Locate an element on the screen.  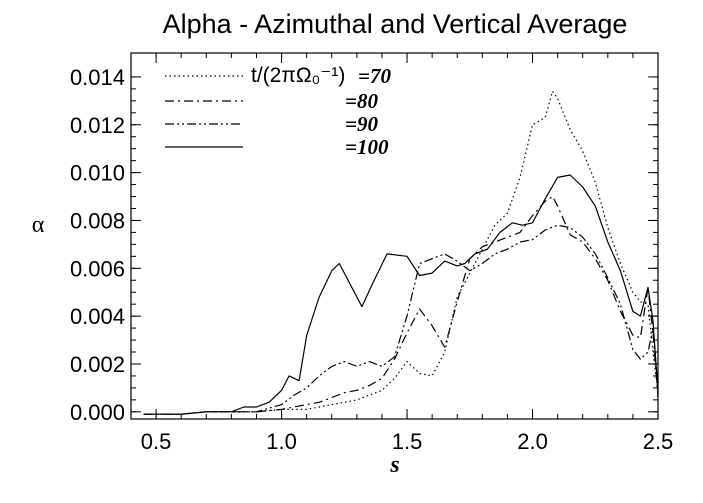
x-tick-labels: 0.5 1.0 1.5 2.0 2.5 is located at coordinates (407, 441).